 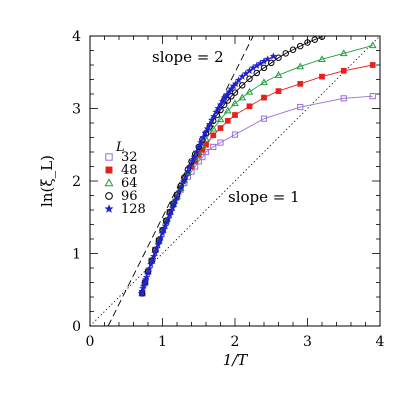 I want to click on x-tick-label: 1, so click(x=162, y=342).